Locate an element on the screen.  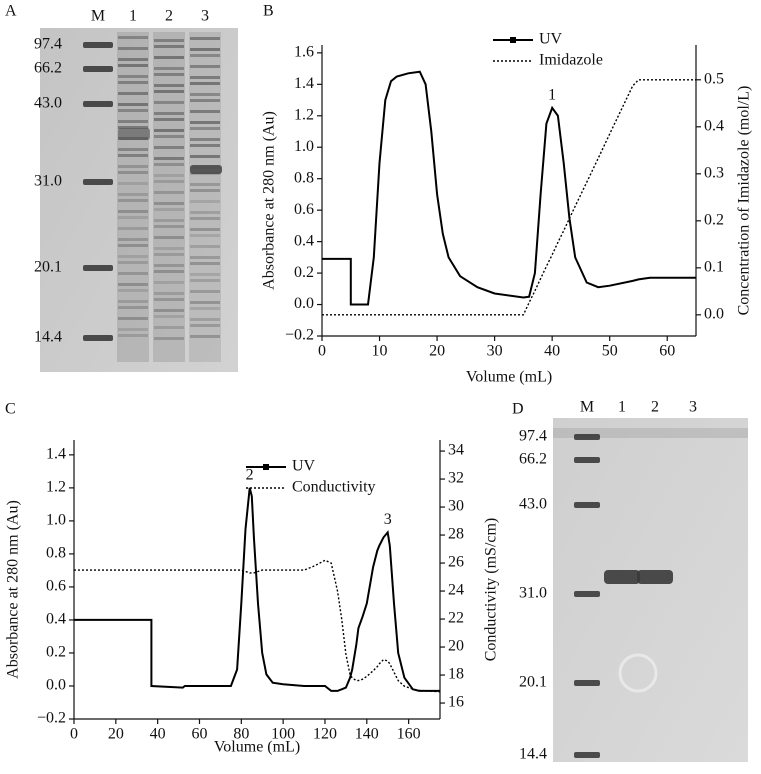
lane-label: 2 is located at coordinates (169, 16).